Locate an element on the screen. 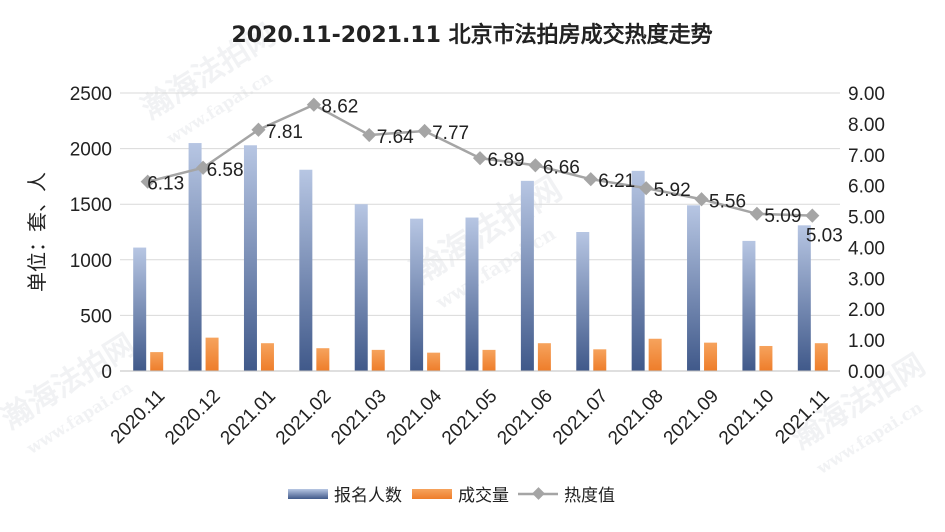  legend: 报名人数 成交量 热度值 is located at coordinates (451, 496).